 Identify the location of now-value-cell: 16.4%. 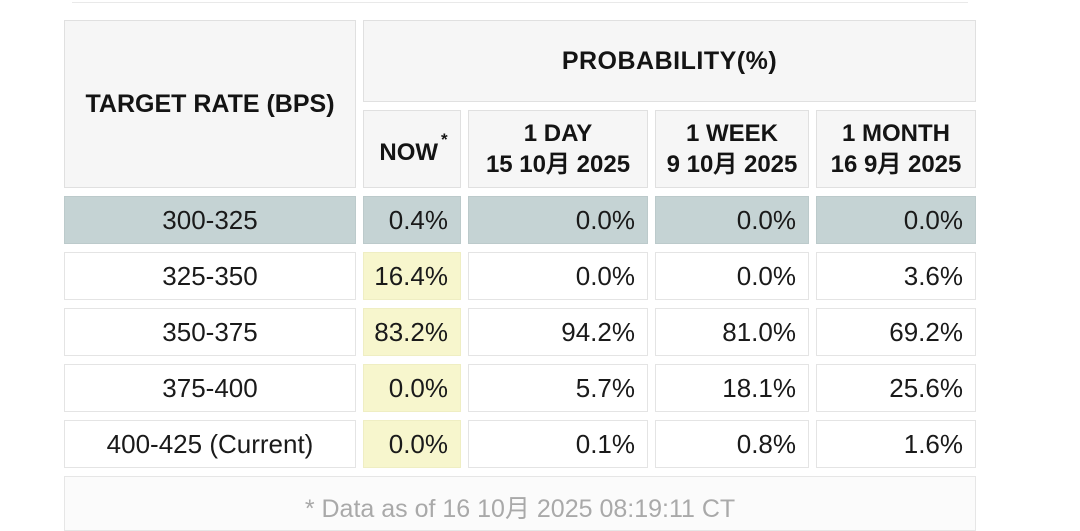
(412, 276).